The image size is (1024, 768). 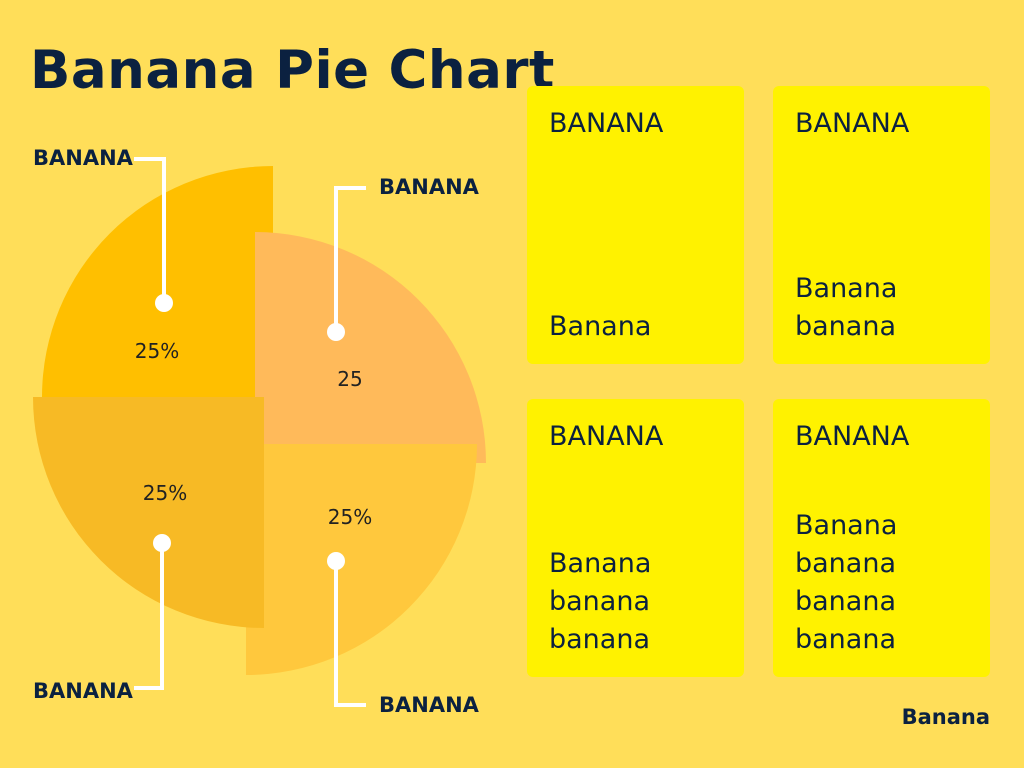 I want to click on info-card: BANANA Banana banana banana banana, so click(x=881, y=538).